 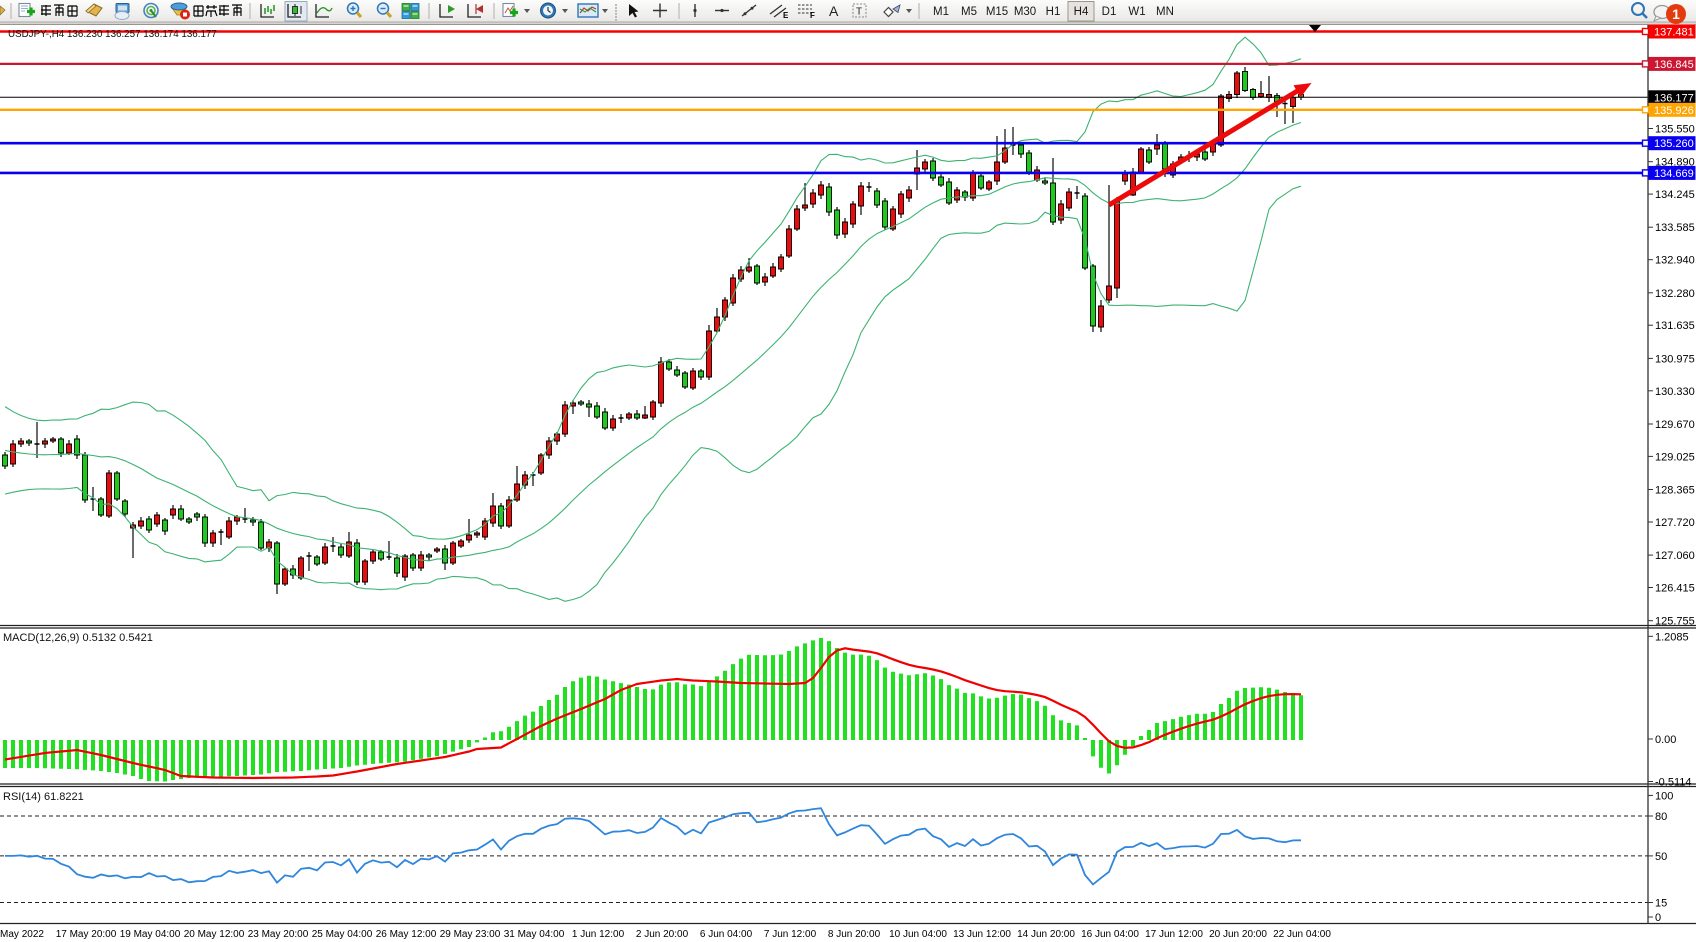 I want to click on svg-text: 127.720, so click(x=1675, y=523).